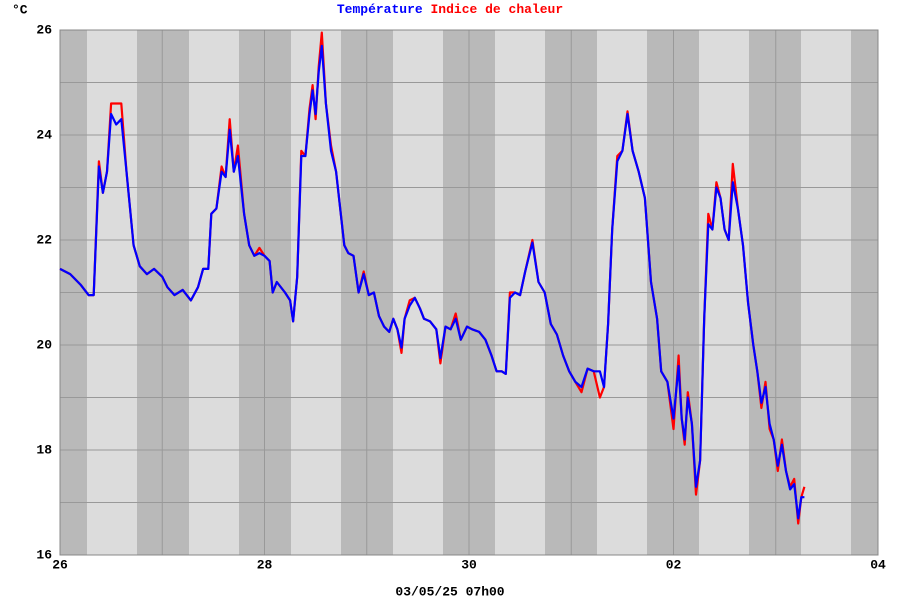 The width and height of the screenshot is (900, 600). What do you see at coordinates (44, 239) in the screenshot?
I see `y-tick-label: 22` at bounding box center [44, 239].